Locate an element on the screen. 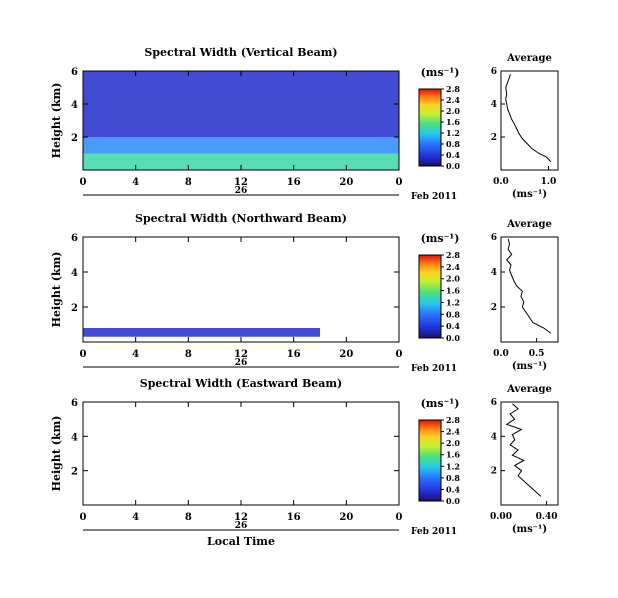 This screenshot has height=598, width=618. x-axis-label: Local Time is located at coordinates (241, 541).